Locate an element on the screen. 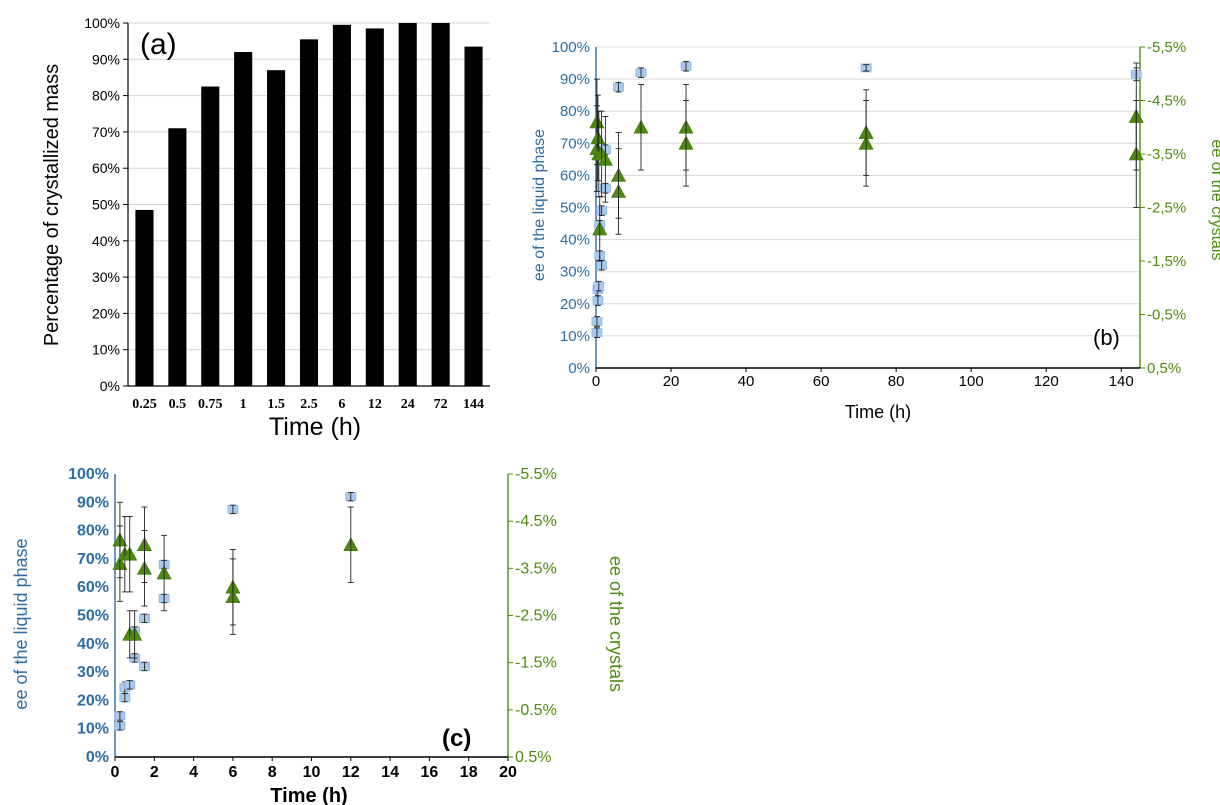 Image resolution: width=1220 pixels, height=805 pixels. panel-a-y-tick-label: 60% is located at coordinates (106, 168).